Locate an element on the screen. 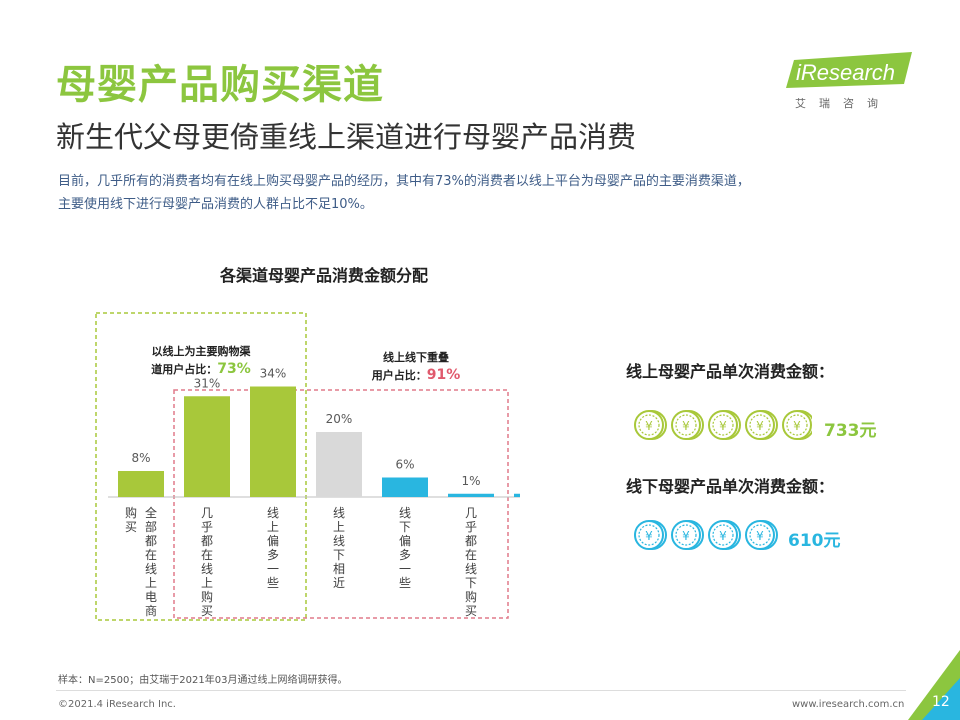 The height and width of the screenshot is (720, 960). intro-line-2: 主要使用线下进行母婴产品消费的人群占比不足10%。 is located at coordinates (215, 204).